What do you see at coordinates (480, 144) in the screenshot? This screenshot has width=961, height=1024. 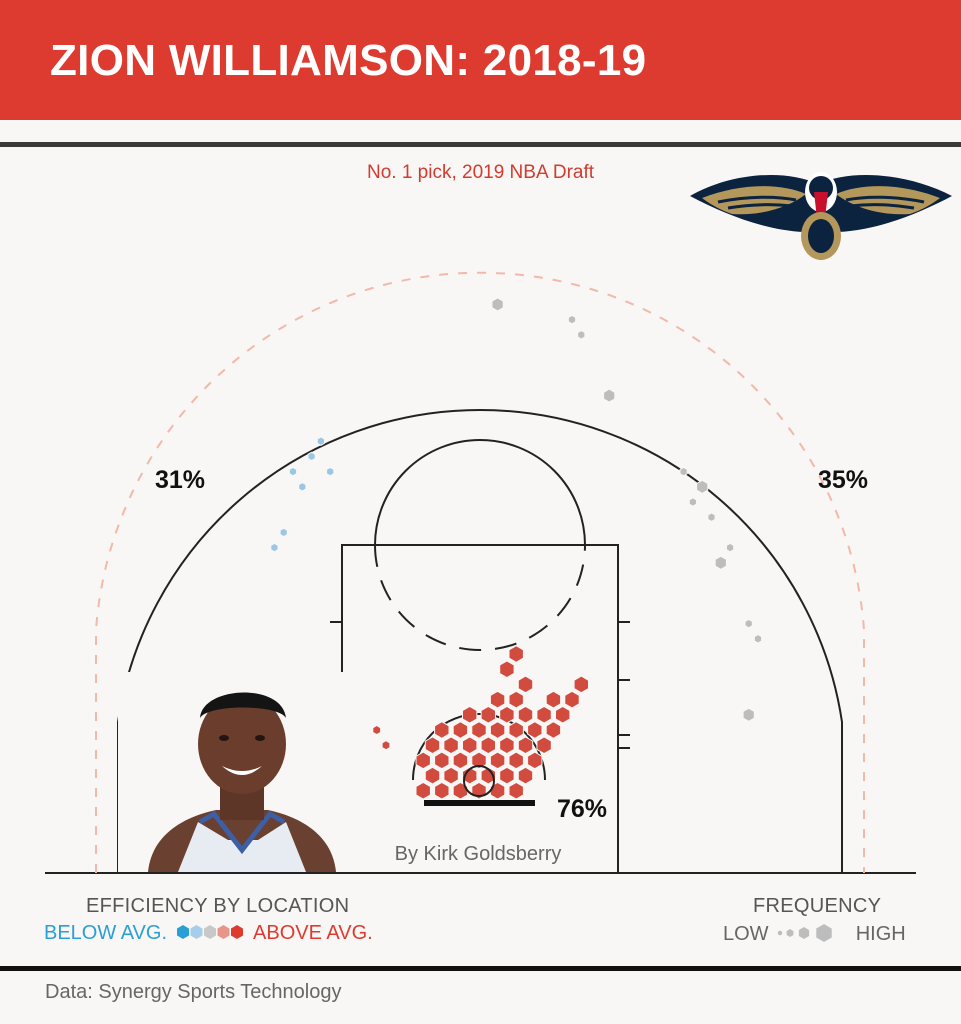 I see `top-divider` at bounding box center [480, 144].